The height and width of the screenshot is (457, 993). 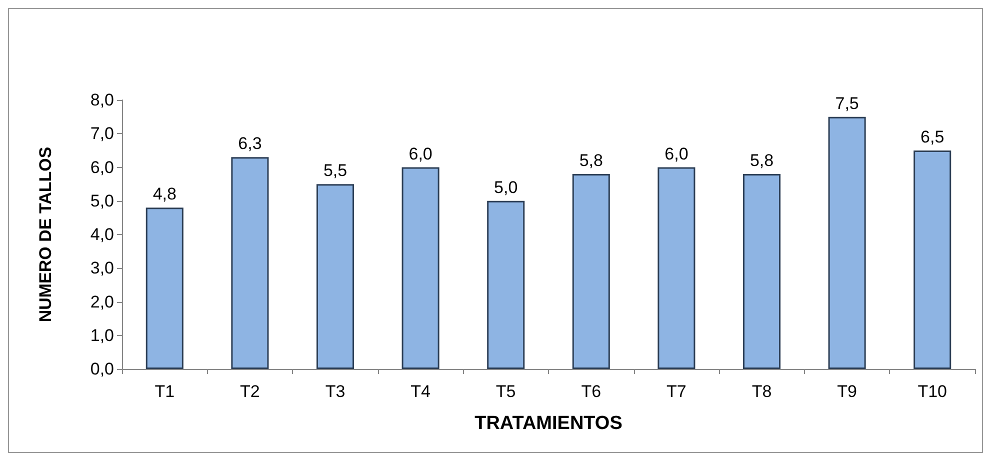 What do you see at coordinates (420, 391) in the screenshot?
I see `x-tick-label: T4` at bounding box center [420, 391].